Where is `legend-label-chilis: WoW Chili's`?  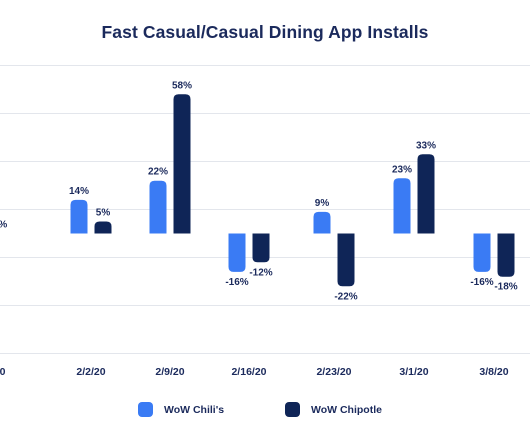 legend-label-chilis: WoW Chili's is located at coordinates (194, 409).